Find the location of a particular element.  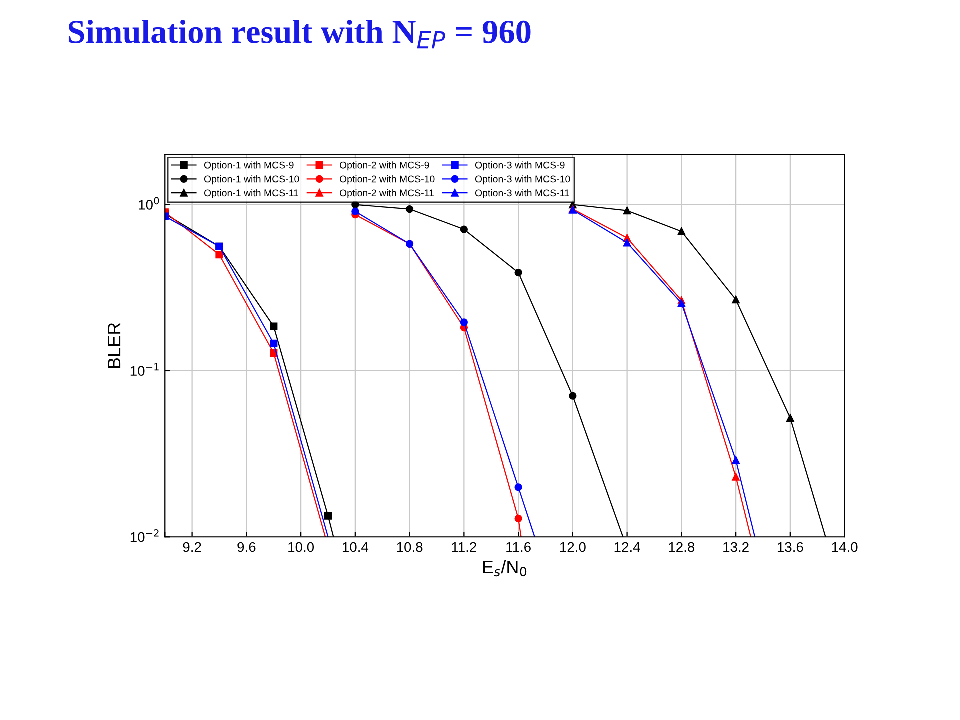

legend-label: Option-3 with MCS-9 is located at coordinates (520, 166).